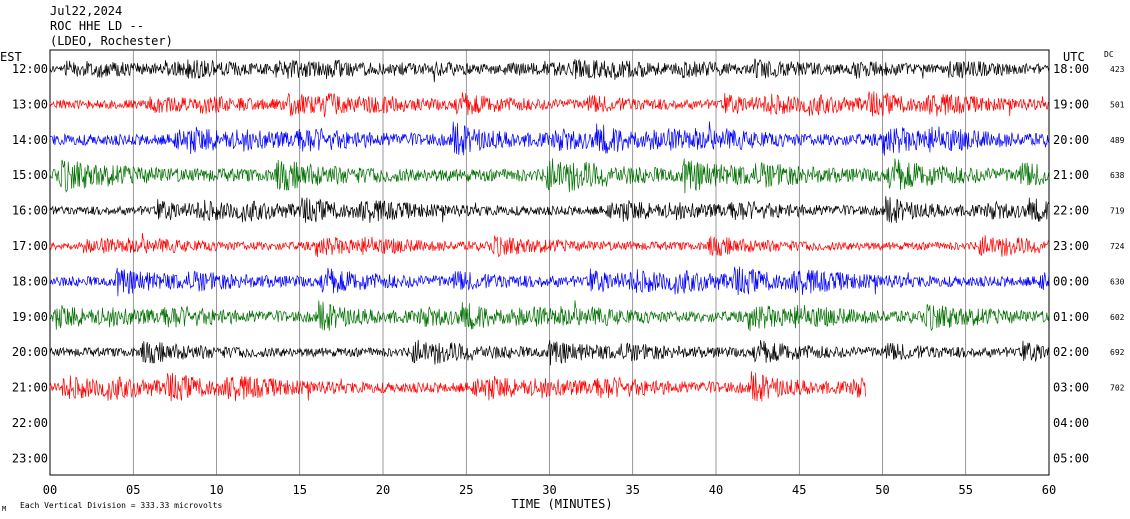  Describe the element at coordinates (1071, 423) in the screenshot. I see `utc-label-04:00: 04:00` at that location.